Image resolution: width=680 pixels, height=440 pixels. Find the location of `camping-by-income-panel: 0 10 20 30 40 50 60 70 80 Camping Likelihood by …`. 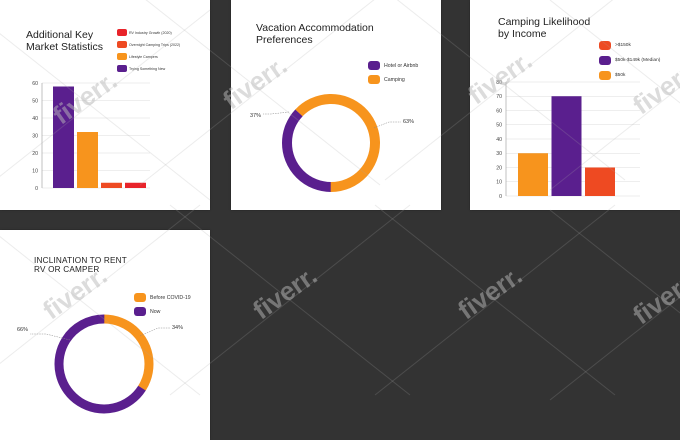

camping-by-income-panel: 0 10 20 30 40 50 60 70 80 Camping Likelihood by … is located at coordinates (575, 105).